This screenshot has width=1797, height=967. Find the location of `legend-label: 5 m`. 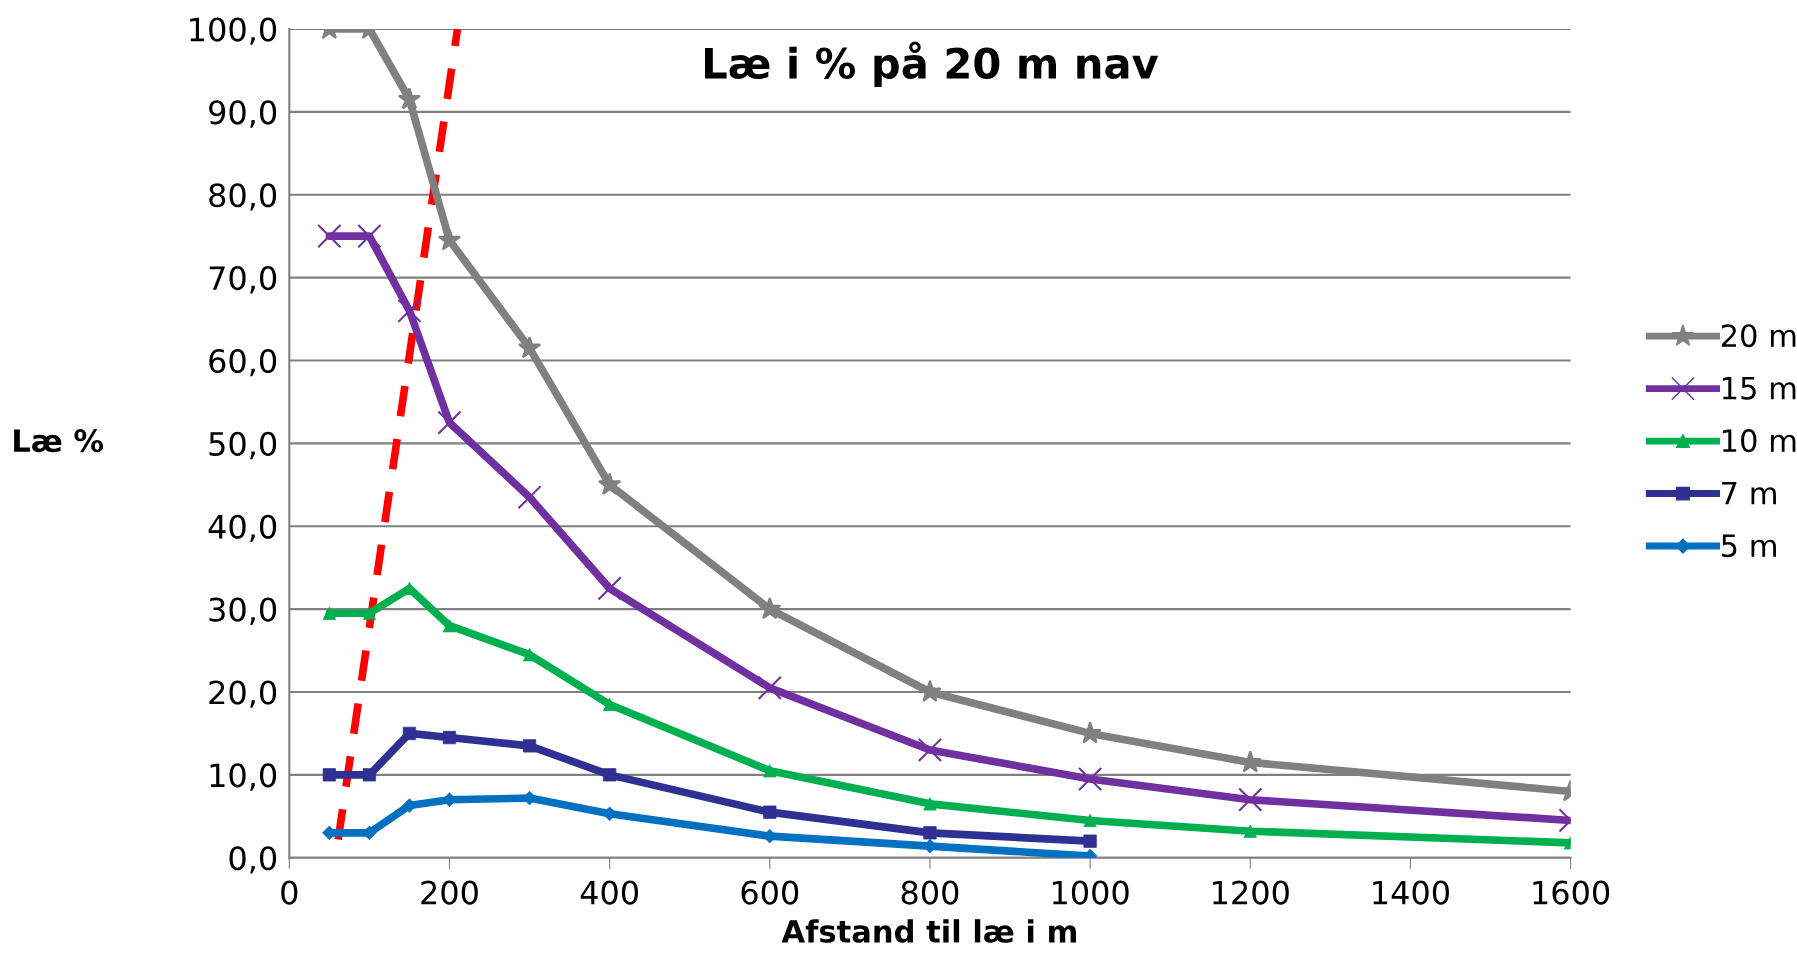

legend-label: 5 m is located at coordinates (1748, 546).